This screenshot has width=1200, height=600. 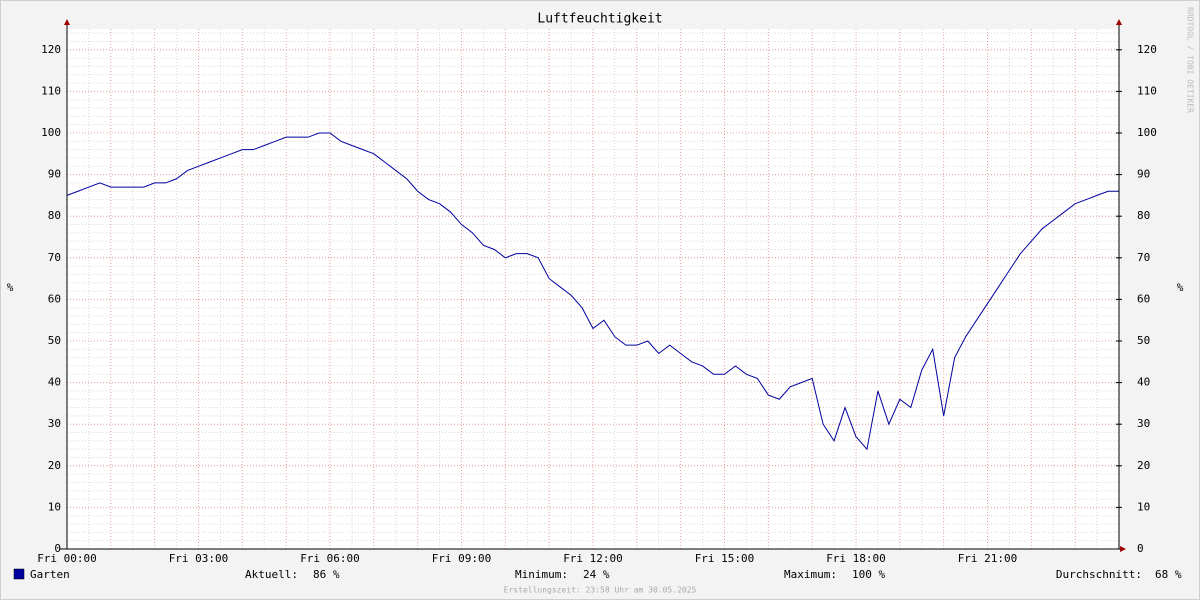 I want to click on x-tick-label: Fri 00:00, so click(x=67, y=558).